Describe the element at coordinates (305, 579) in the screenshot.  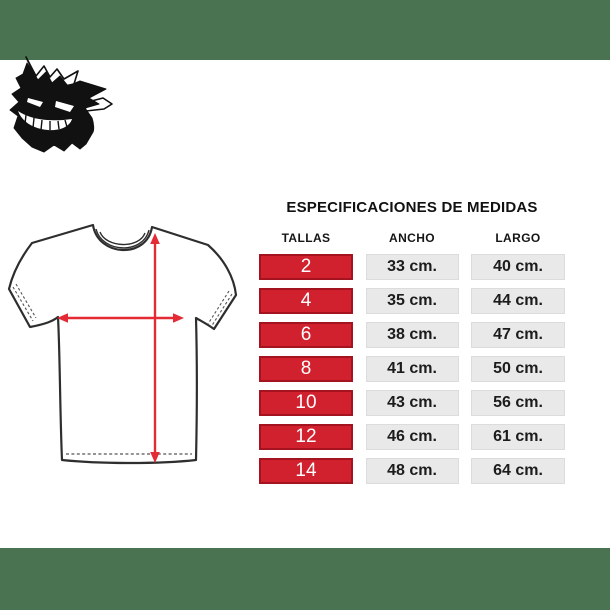
I see `bottom-green-band` at that location.